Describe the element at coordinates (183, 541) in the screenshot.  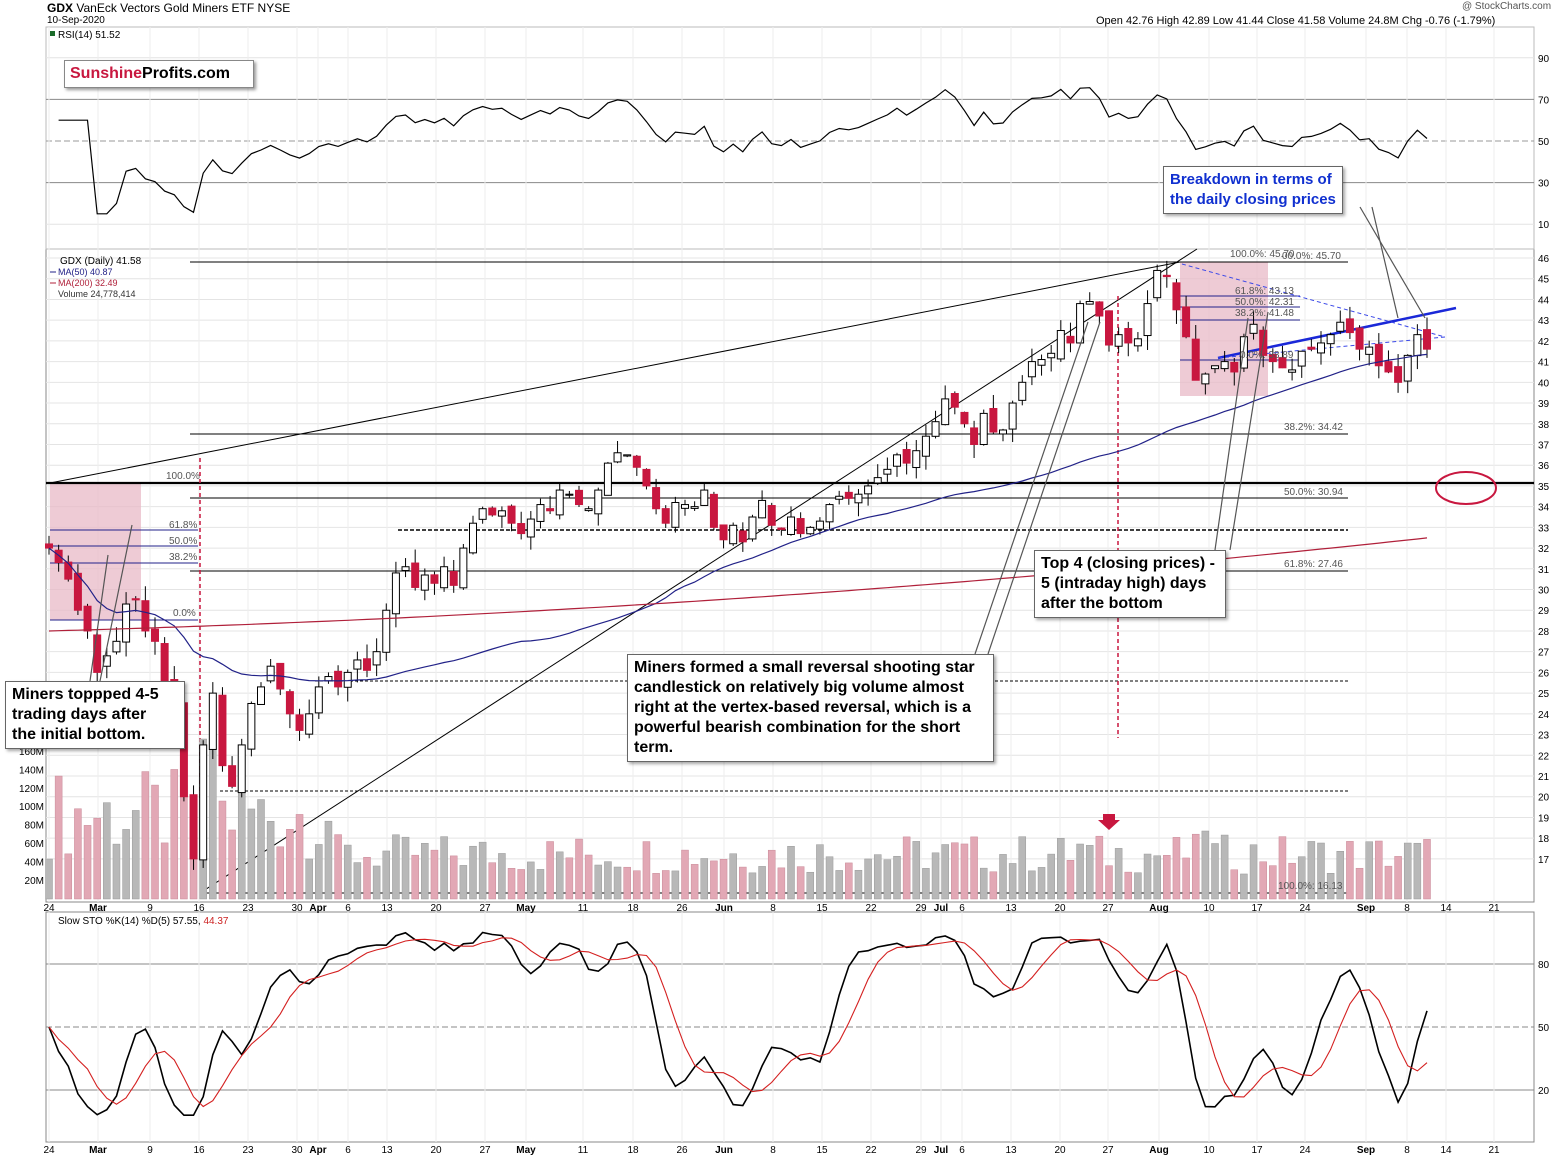
I see `fib-50-left: 50.0%` at that location.